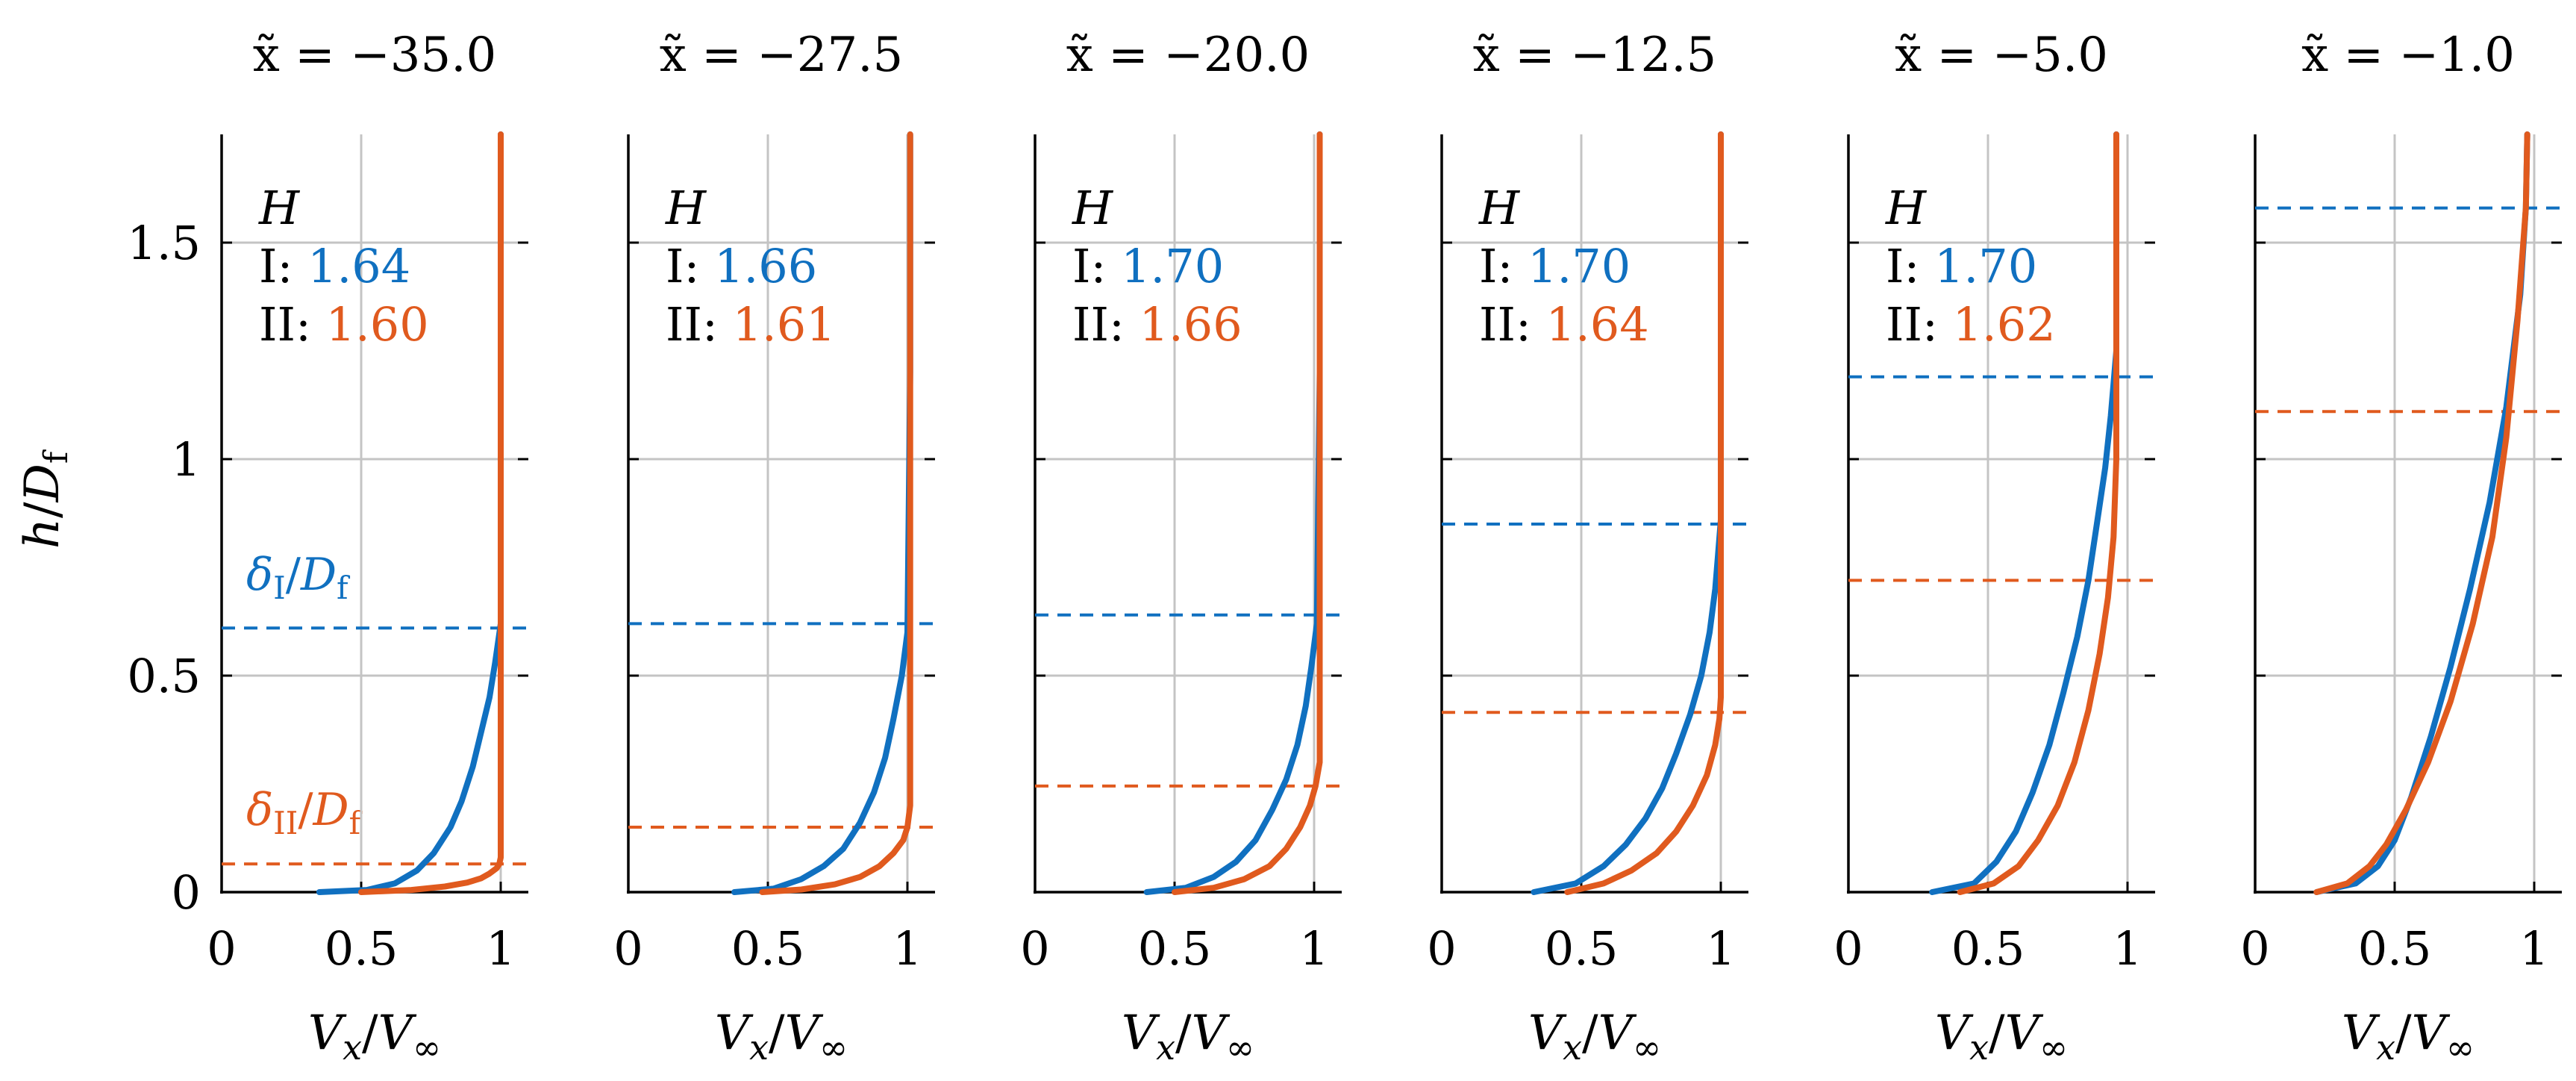 This screenshot has width=2576, height=1081. I want to click on legend-delta-I: δI/Df, so click(298, 577).